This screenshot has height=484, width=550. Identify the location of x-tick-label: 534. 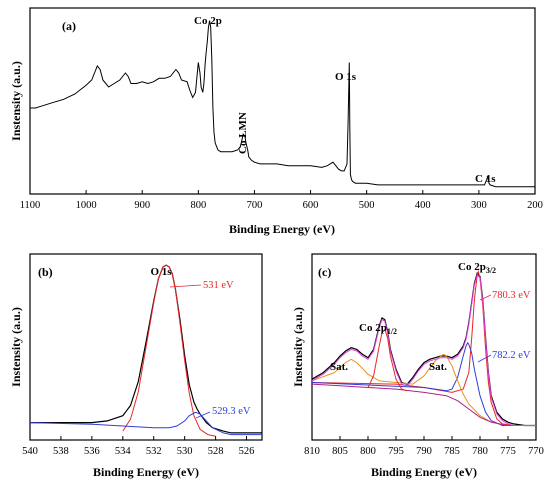
(123, 451).